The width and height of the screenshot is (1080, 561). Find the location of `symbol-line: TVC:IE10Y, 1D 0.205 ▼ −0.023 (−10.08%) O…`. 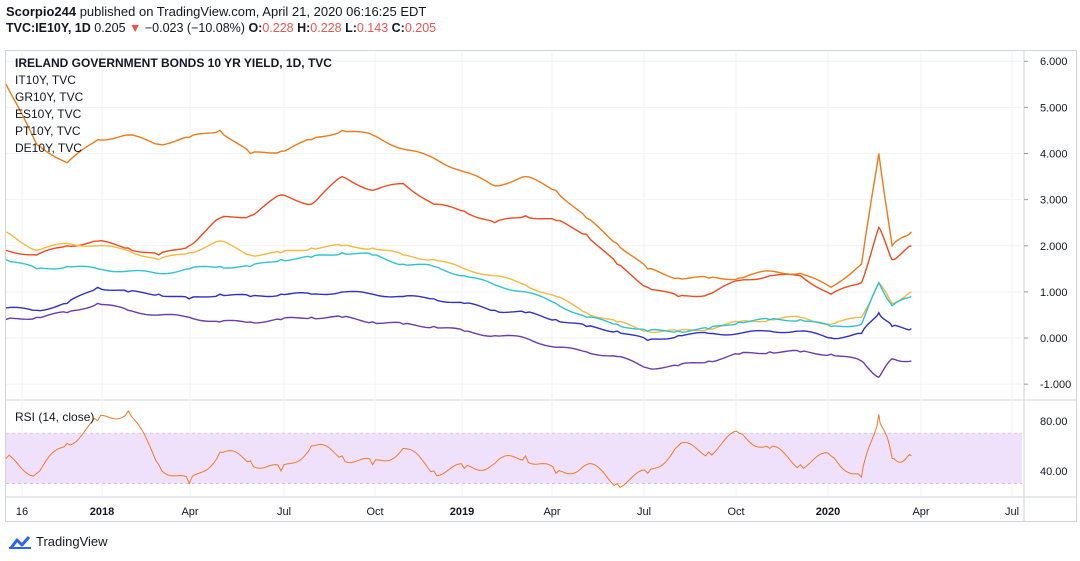

symbol-line: TVC:IE10Y, 1D 0.205 ▼ −0.023 (−10.08%) O… is located at coordinates (221, 28).